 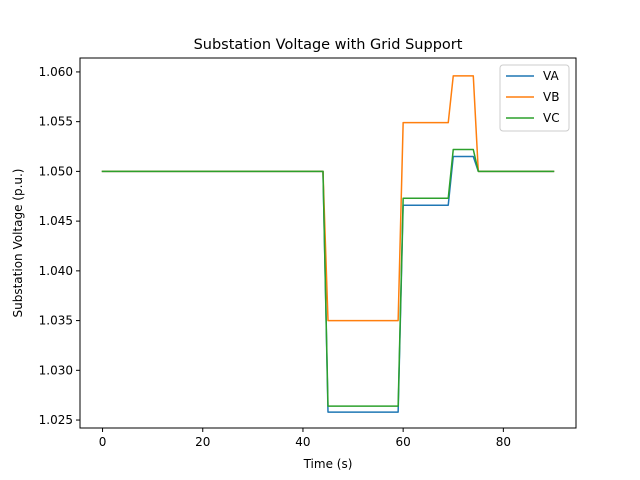 I want to click on y-tick-label: 1.025, so click(x=56, y=420).